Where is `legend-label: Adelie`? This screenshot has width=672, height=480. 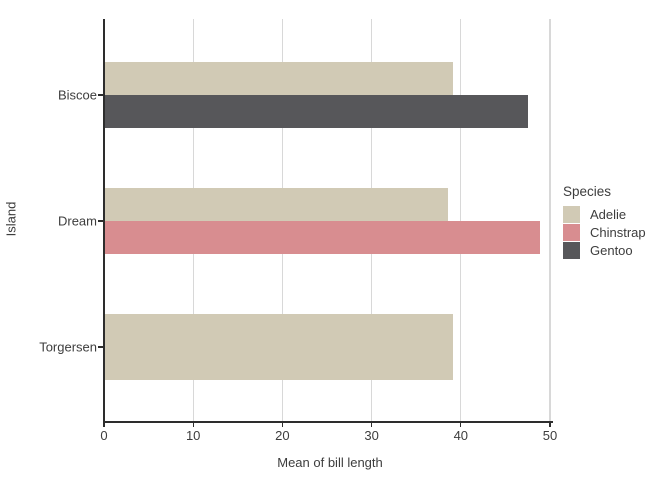
legend-label: Adelie is located at coordinates (608, 214).